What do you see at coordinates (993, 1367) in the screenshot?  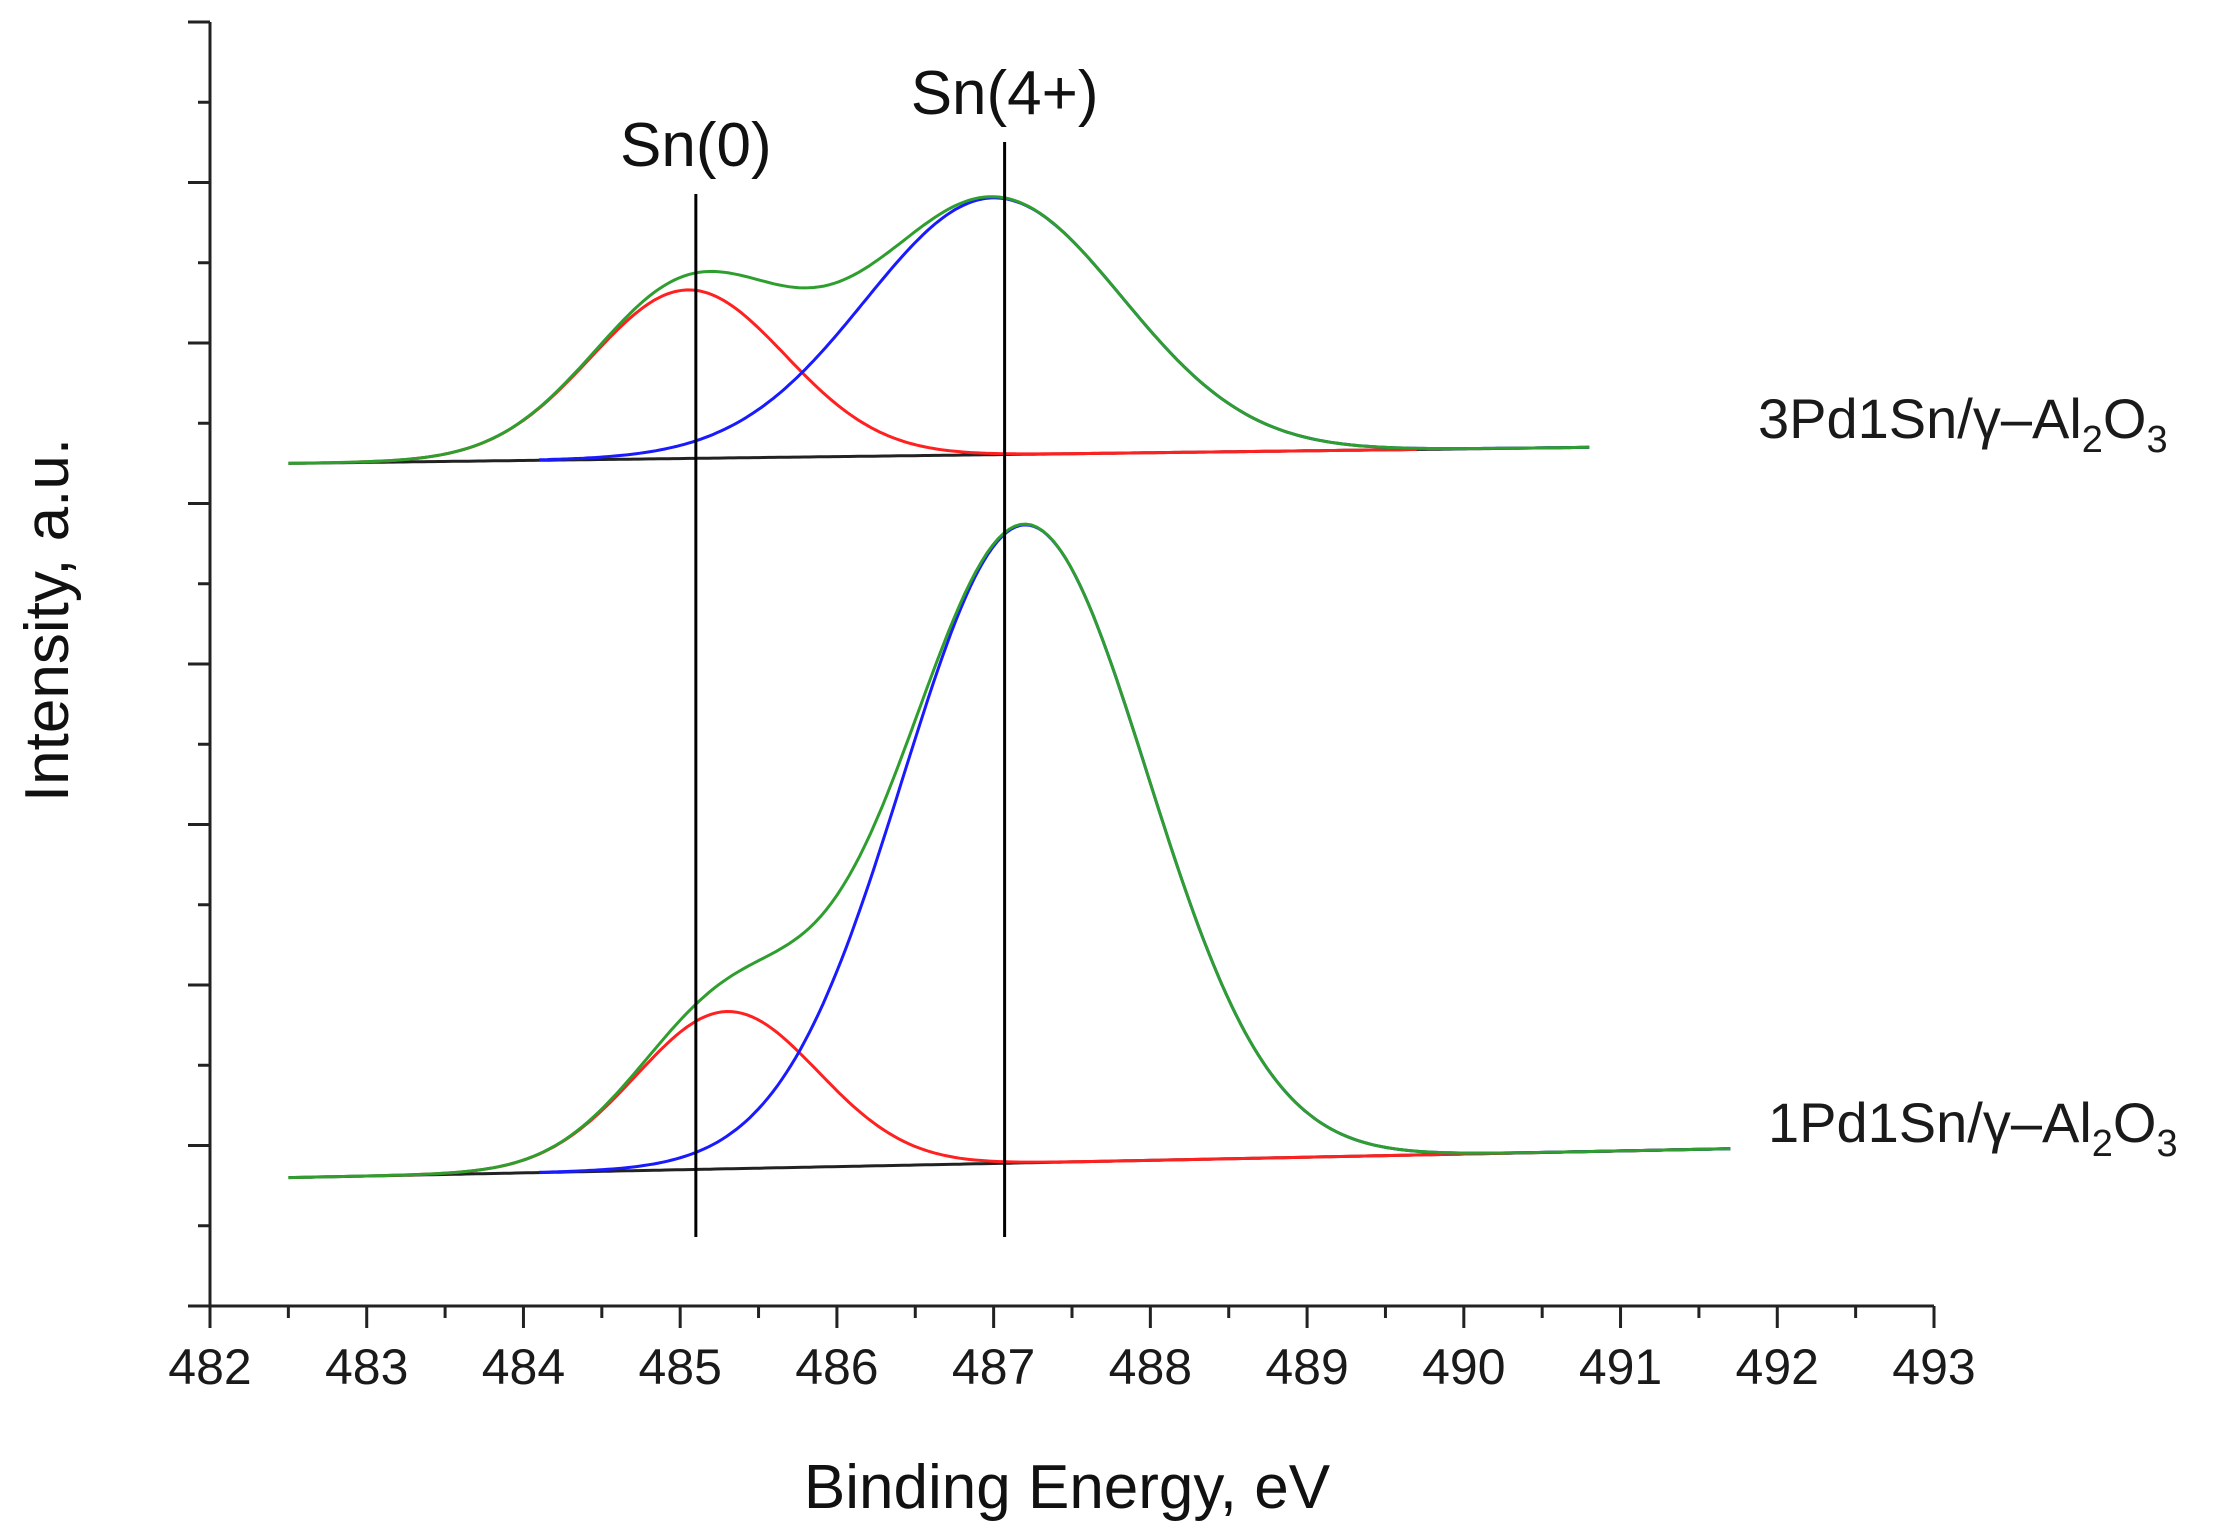 I see `x-tick-label: 487` at bounding box center [993, 1367].